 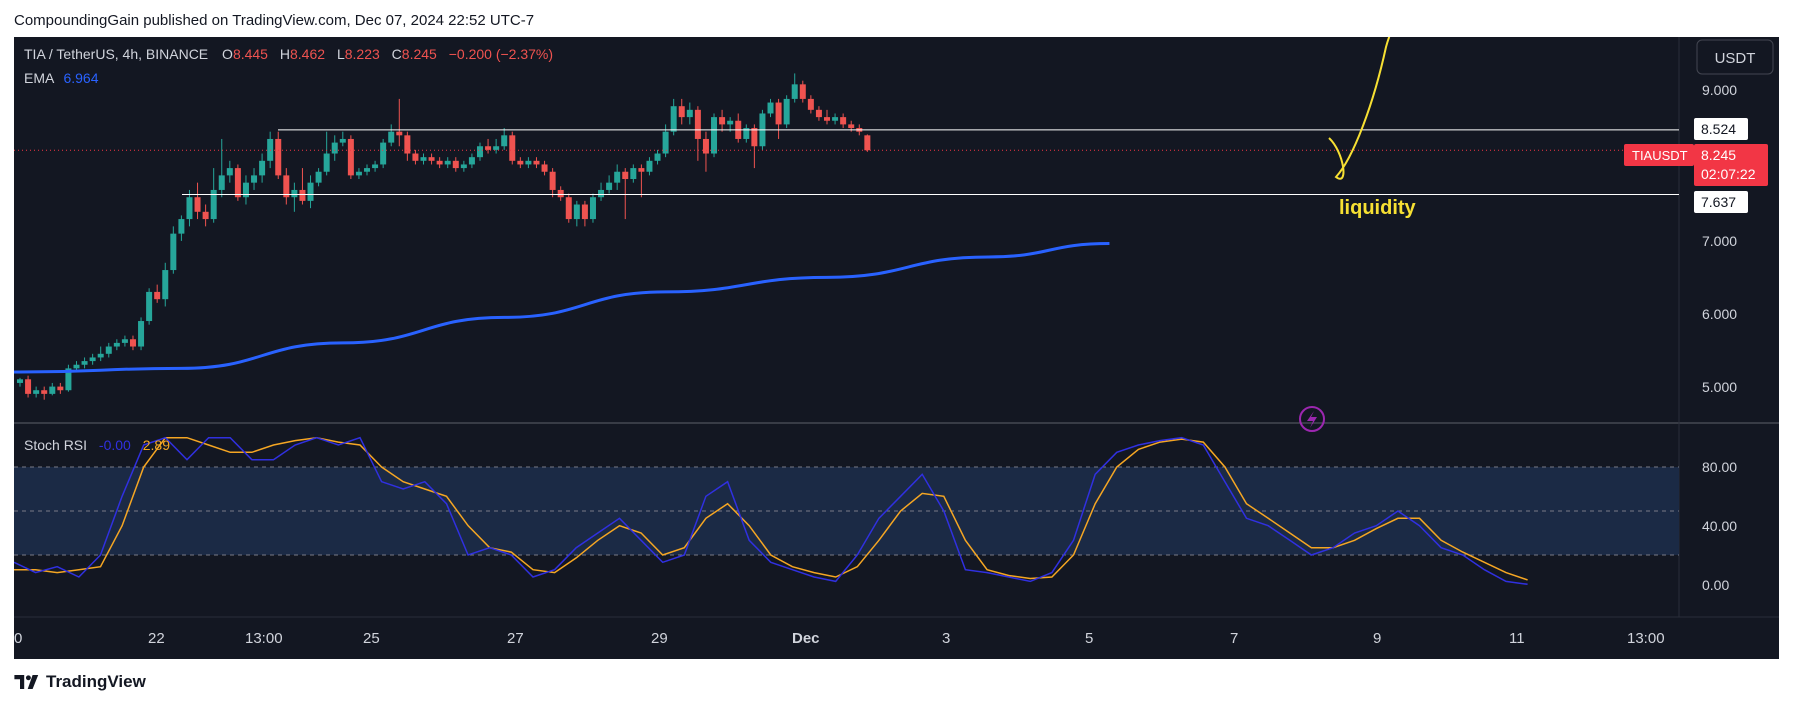 I want to click on time-tick-label: 3, so click(x=946, y=638).